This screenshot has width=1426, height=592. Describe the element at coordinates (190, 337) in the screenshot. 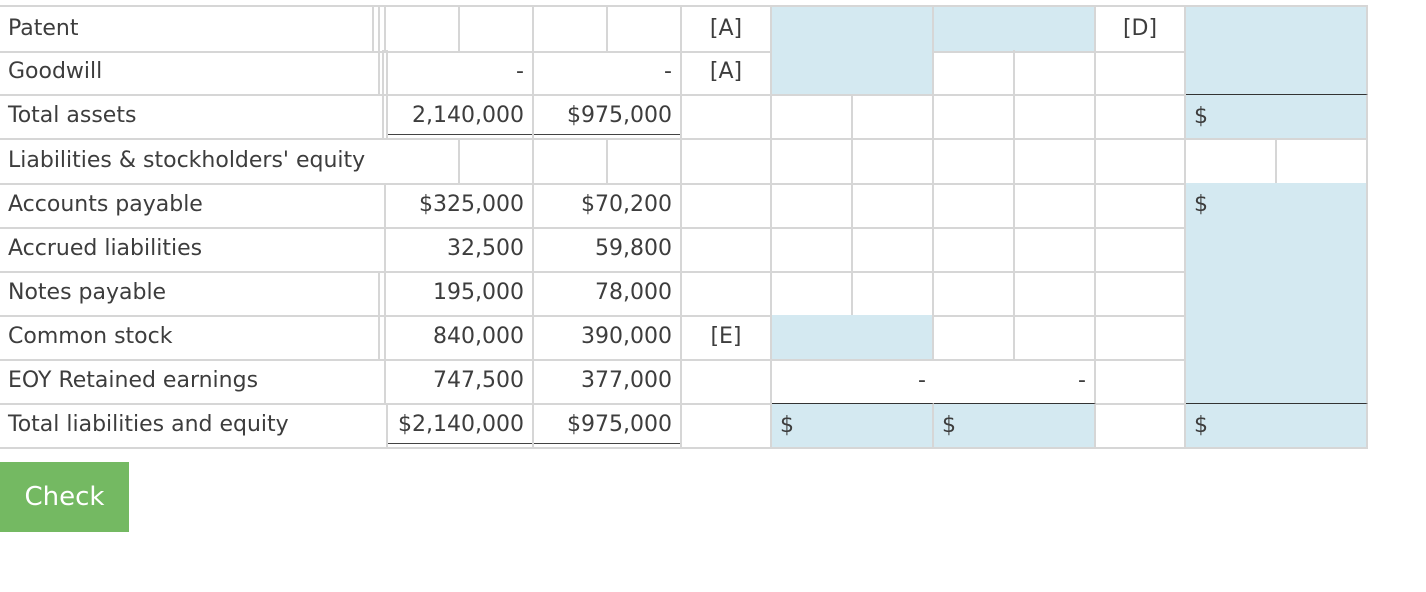

I see `row-label: Common stock` at that location.